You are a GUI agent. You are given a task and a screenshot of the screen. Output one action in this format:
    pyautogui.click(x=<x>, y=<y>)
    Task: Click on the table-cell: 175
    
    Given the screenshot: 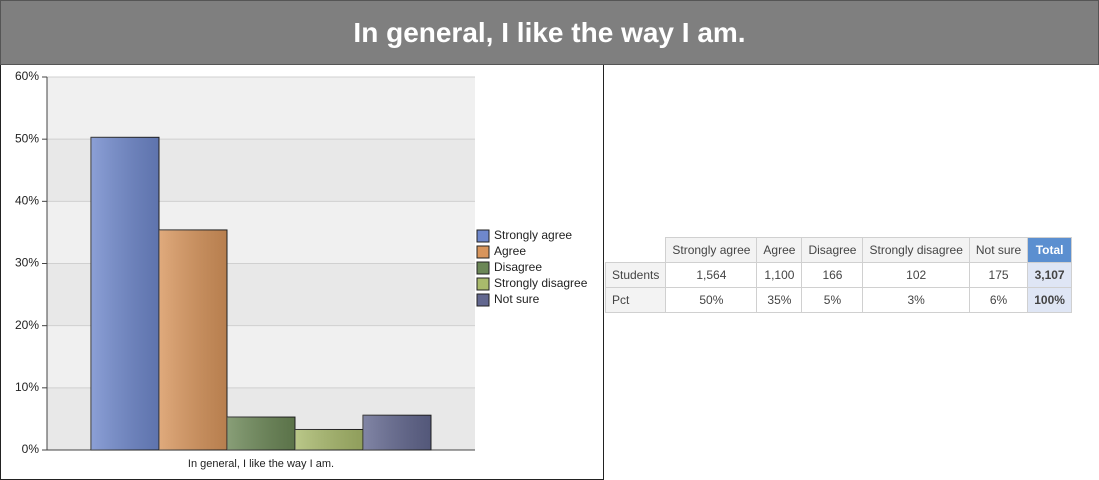 What is the action you would take?
    pyautogui.click(x=998, y=275)
    